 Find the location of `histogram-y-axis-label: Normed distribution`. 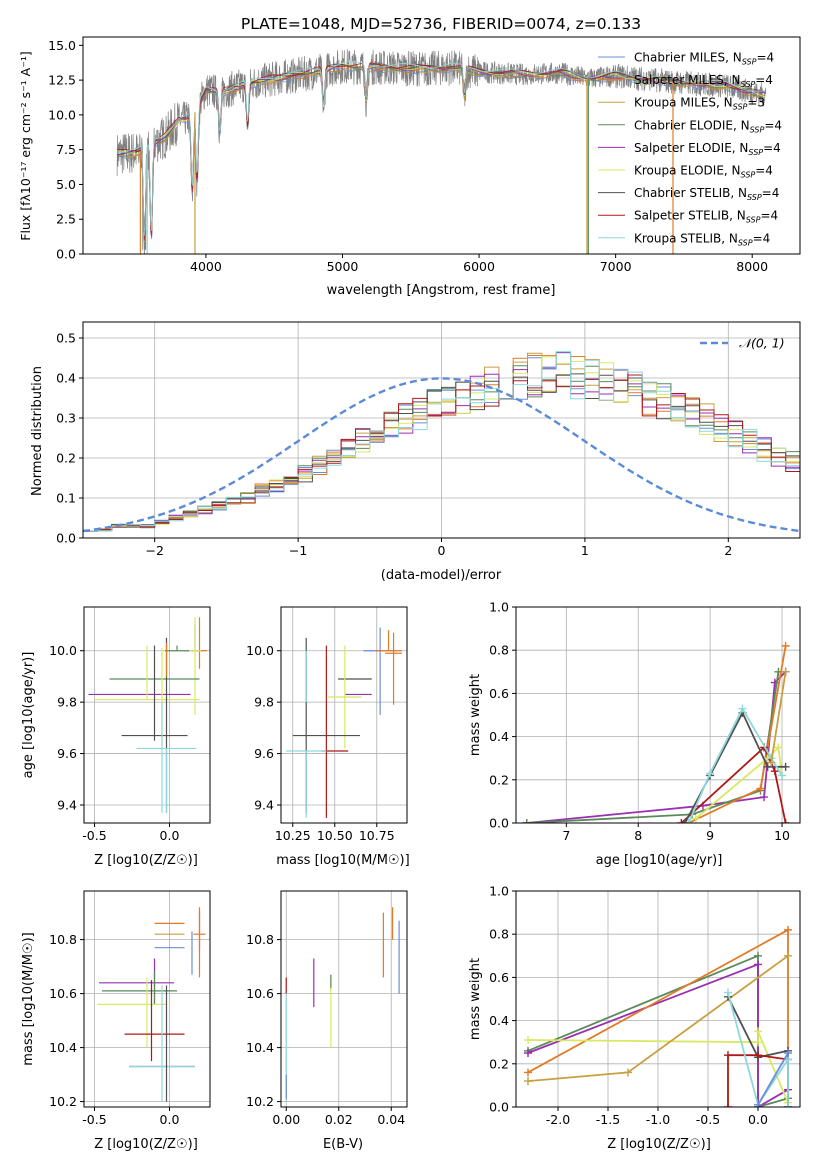

histogram-y-axis-label: Normed distribution is located at coordinates (37, 431).